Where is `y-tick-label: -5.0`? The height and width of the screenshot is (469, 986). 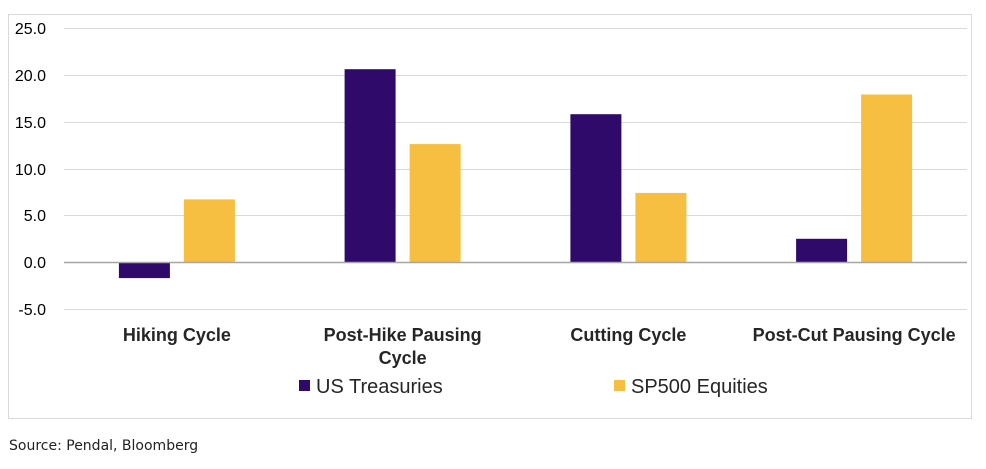 y-tick-label: -5.0 is located at coordinates (32, 310).